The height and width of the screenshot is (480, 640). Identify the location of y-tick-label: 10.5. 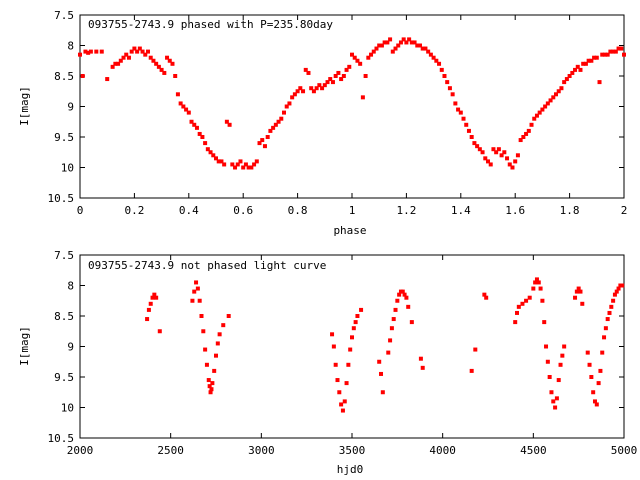
(61, 438).